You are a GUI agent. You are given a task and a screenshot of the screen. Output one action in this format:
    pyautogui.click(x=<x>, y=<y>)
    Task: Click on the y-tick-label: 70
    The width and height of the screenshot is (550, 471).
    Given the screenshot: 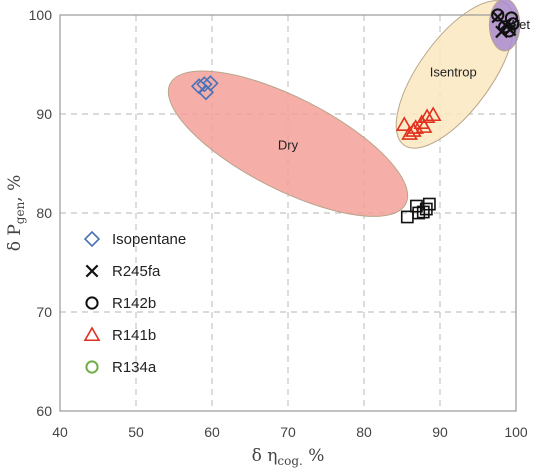 What is the action you would take?
    pyautogui.click(x=44, y=312)
    